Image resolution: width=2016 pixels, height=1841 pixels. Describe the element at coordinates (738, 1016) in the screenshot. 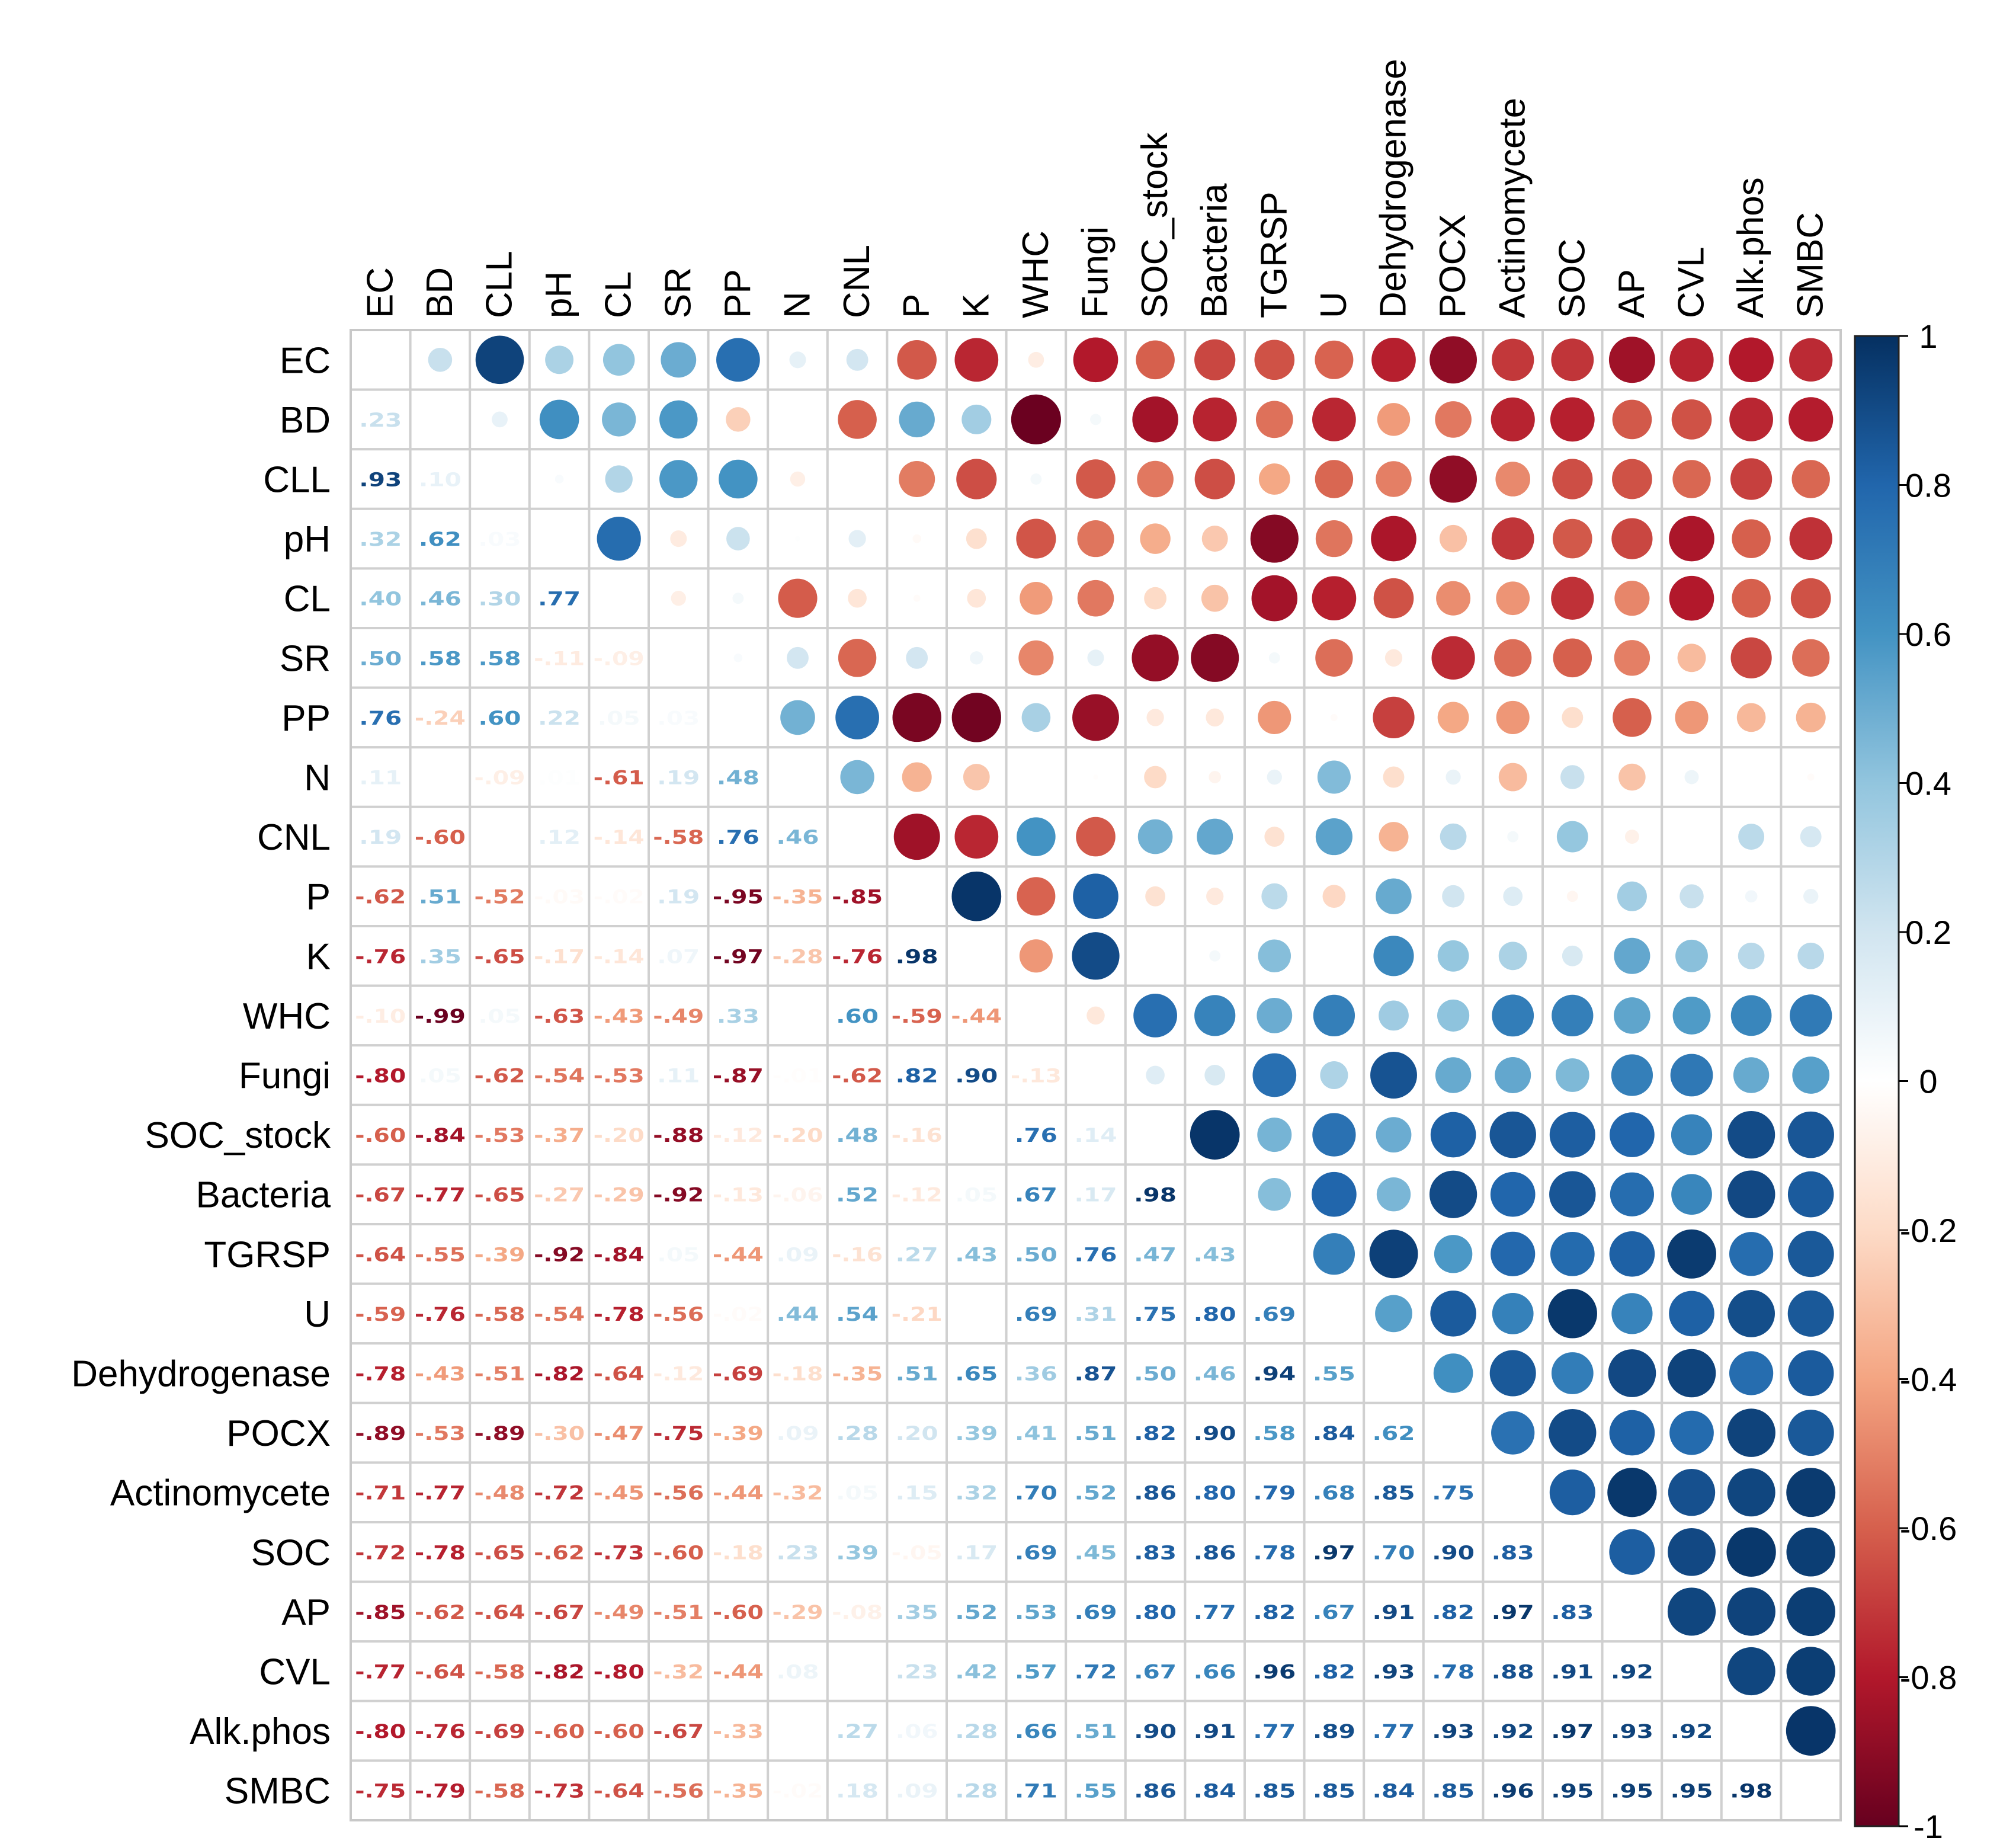

I see `corr-value-whc-pp: .33` at that location.